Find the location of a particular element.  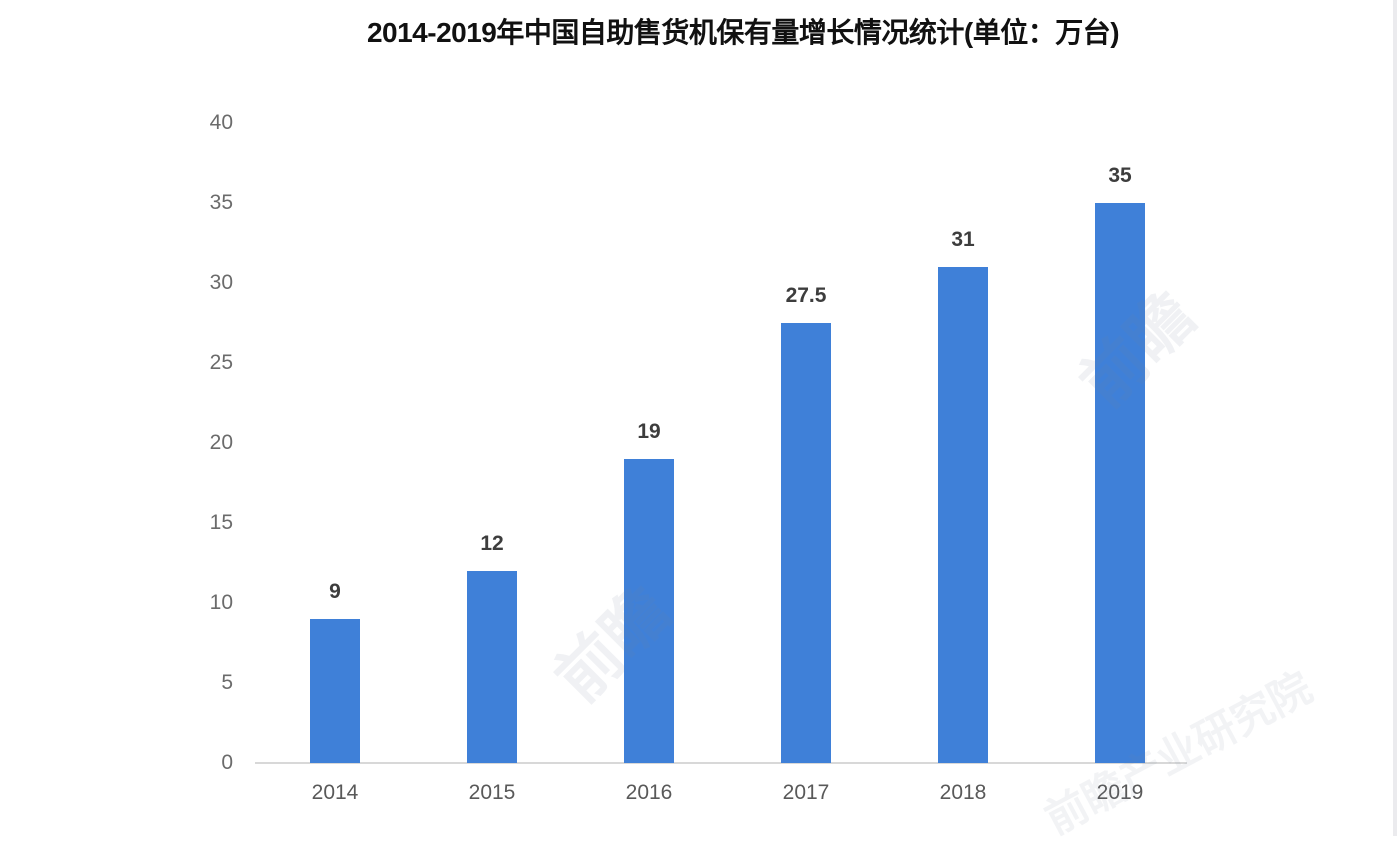

bar-value-label: 27.5 is located at coordinates (806, 295).